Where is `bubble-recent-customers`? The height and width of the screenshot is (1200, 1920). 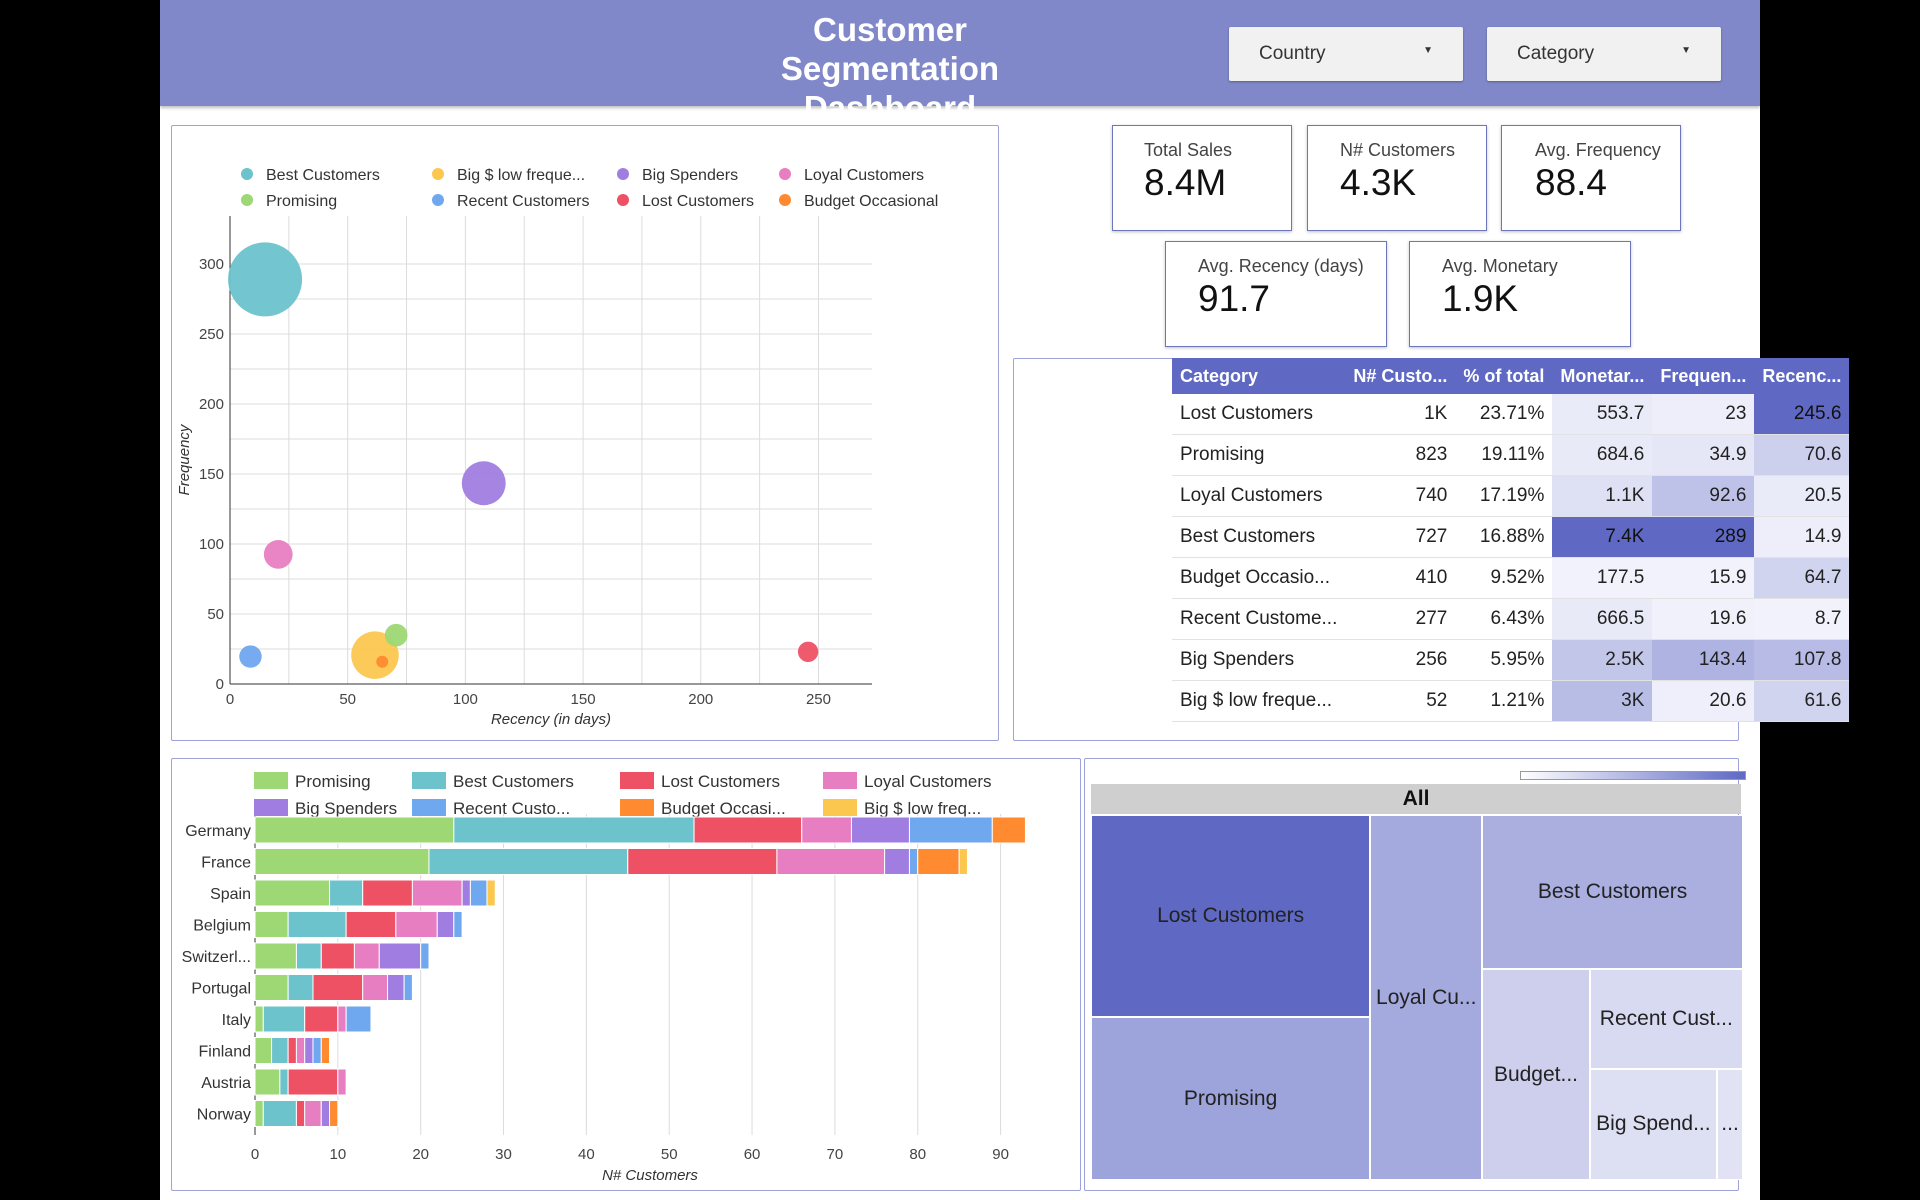 bubble-recent-customers is located at coordinates (250, 656).